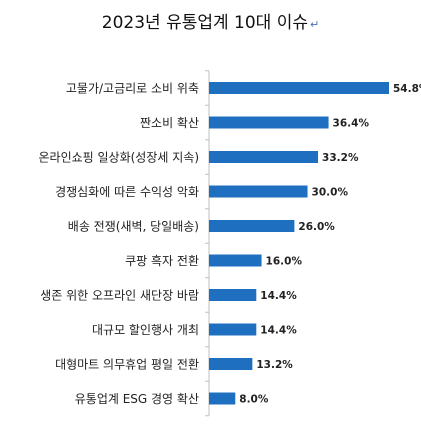  I want to click on value-label: 16.0%, so click(284, 262).